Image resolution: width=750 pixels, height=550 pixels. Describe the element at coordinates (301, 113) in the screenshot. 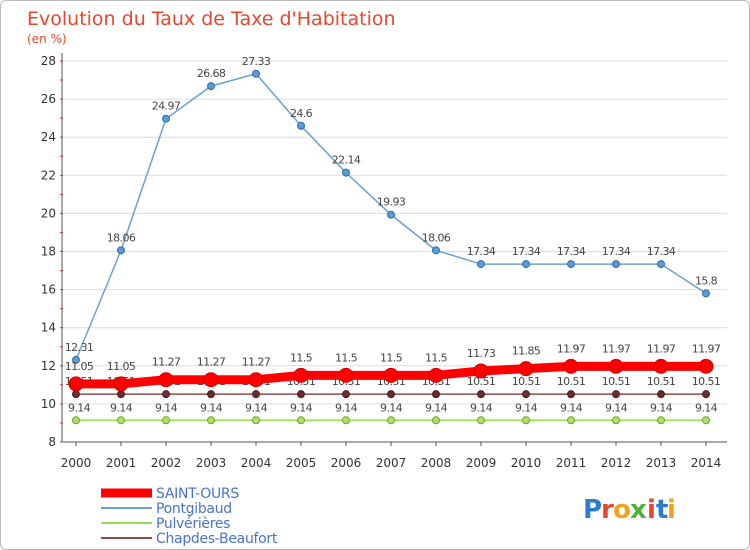

I see `data-label-pontgibaud-2005: 24.6` at that location.